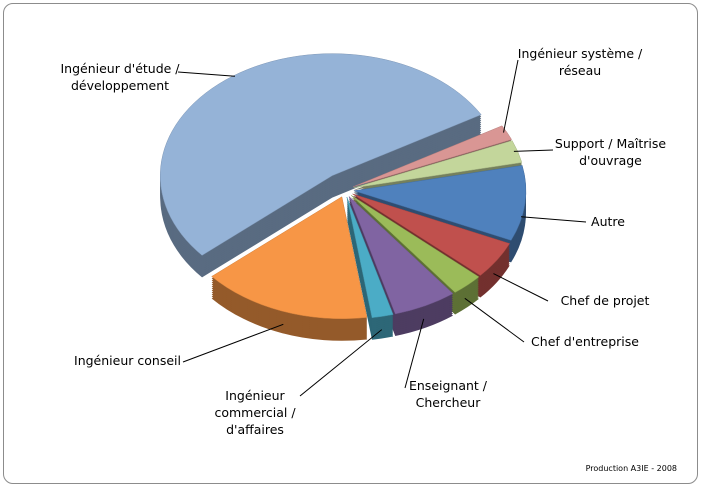 This screenshot has height=489, width=703. What do you see at coordinates (608, 221) in the screenshot?
I see `slice-label: Autre` at bounding box center [608, 221].